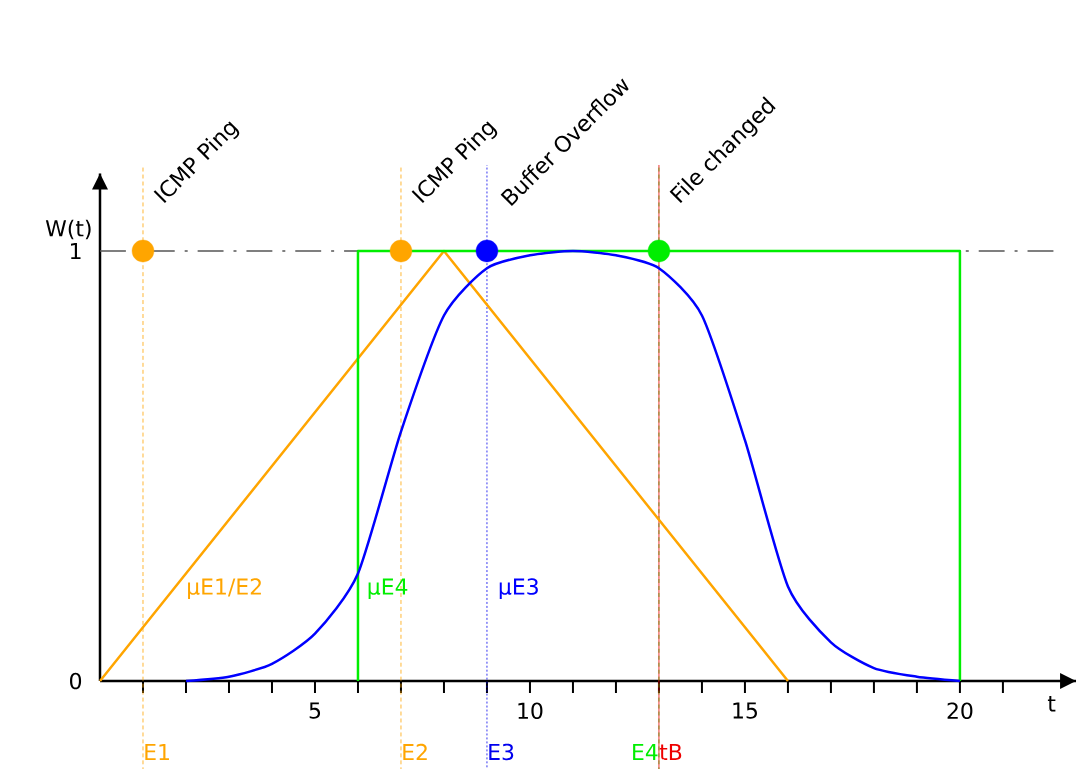 The width and height of the screenshot is (1077, 769). Describe the element at coordinates (415, 752) in the screenshot. I see `ref-line-label: E2` at that location.